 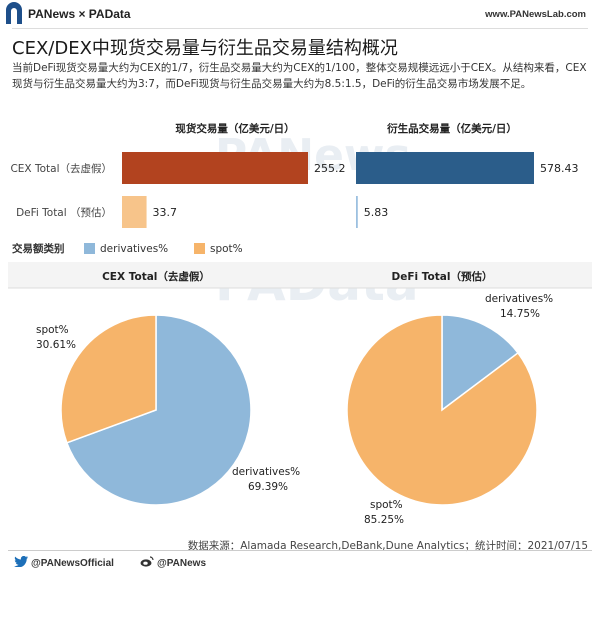 I want to click on bar-category-label: CEX Total（去虚假）, so click(x=61, y=168).